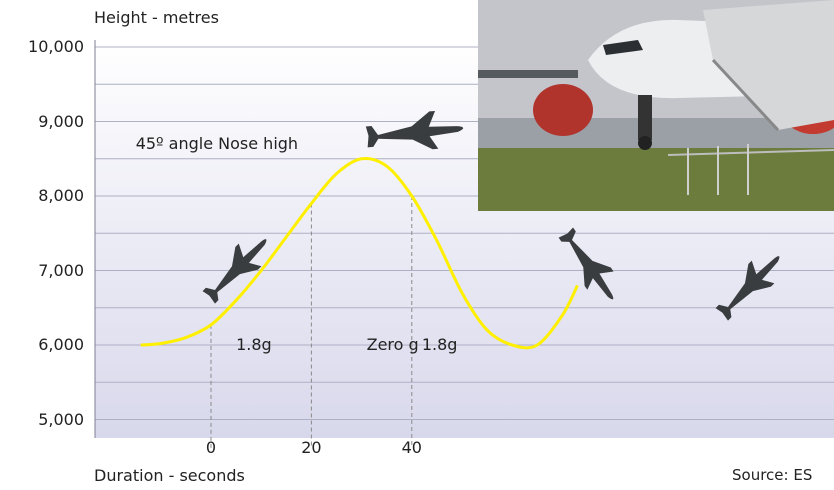  Describe the element at coordinates (411, 447) in the screenshot. I see `x-tick-label: 40` at that location.